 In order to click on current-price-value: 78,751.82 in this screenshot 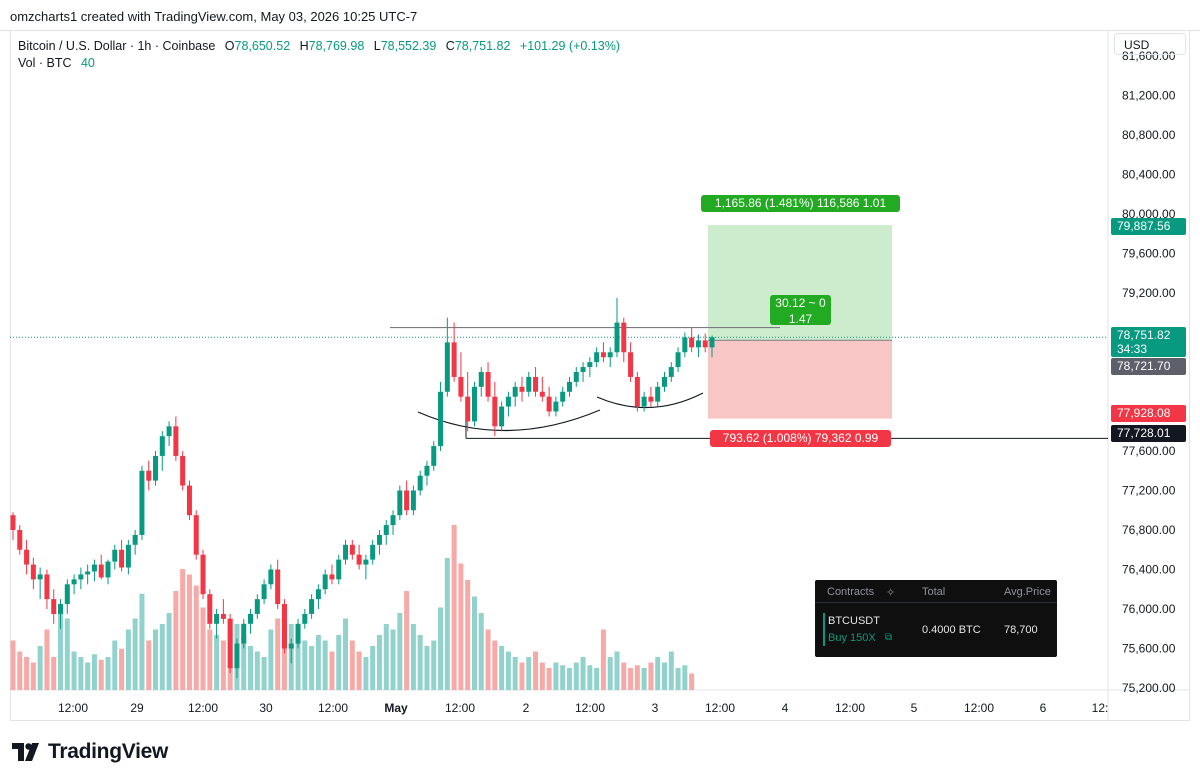, I will do `click(1144, 335)`.